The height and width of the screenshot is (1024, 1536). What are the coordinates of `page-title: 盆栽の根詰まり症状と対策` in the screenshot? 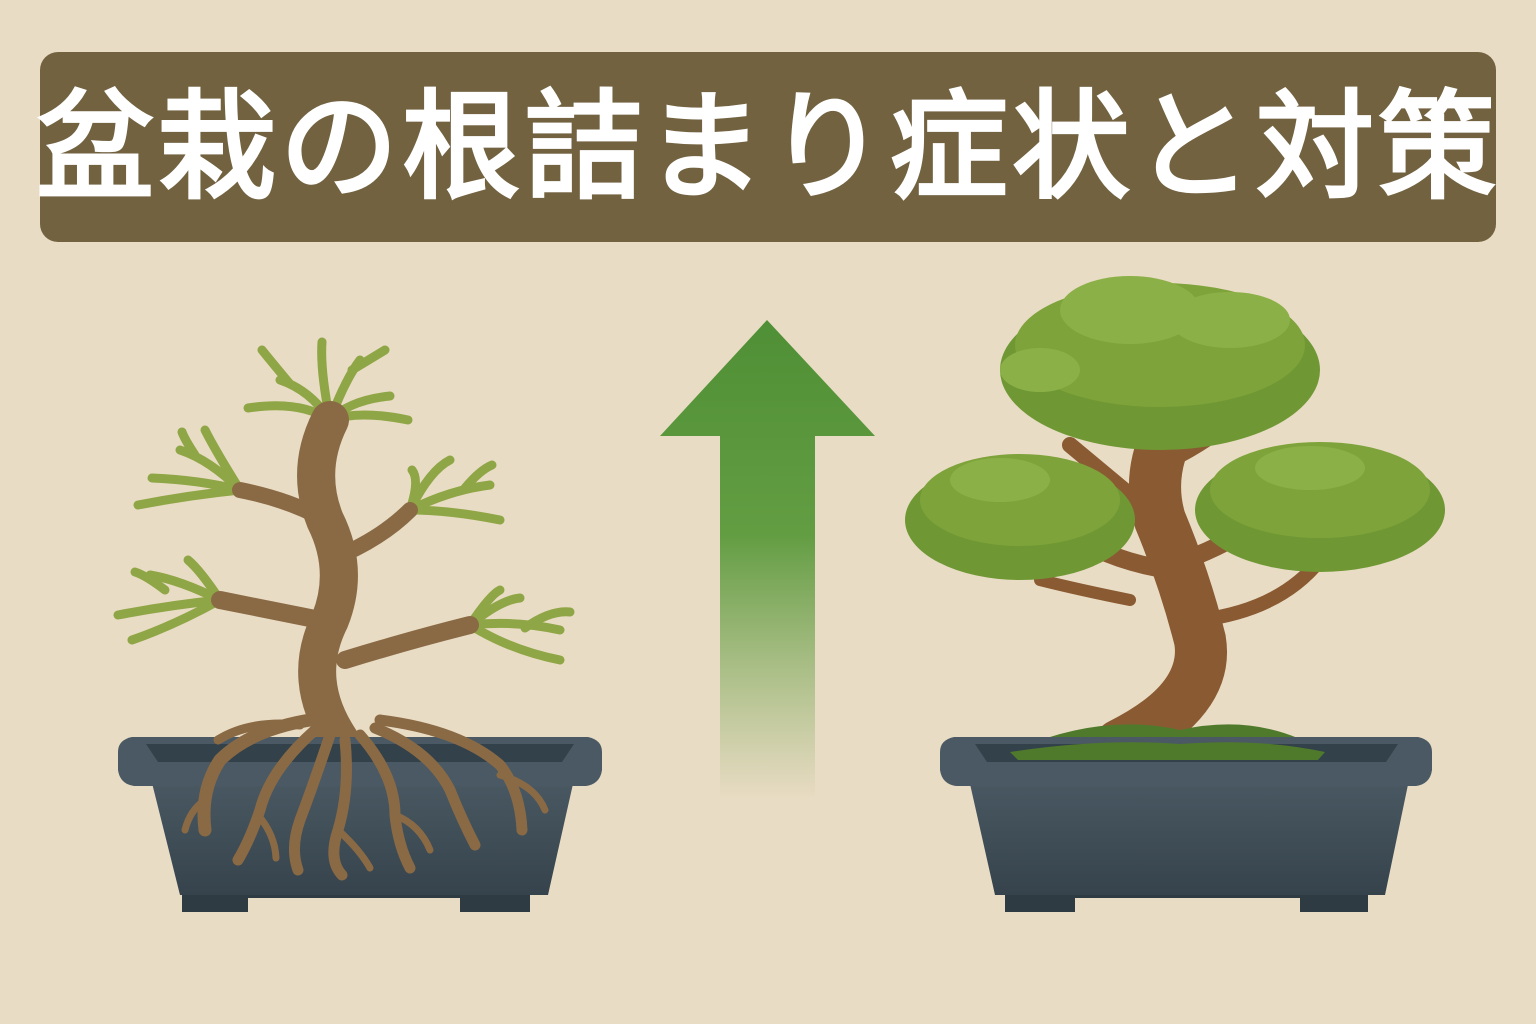 It's located at (768, 147).